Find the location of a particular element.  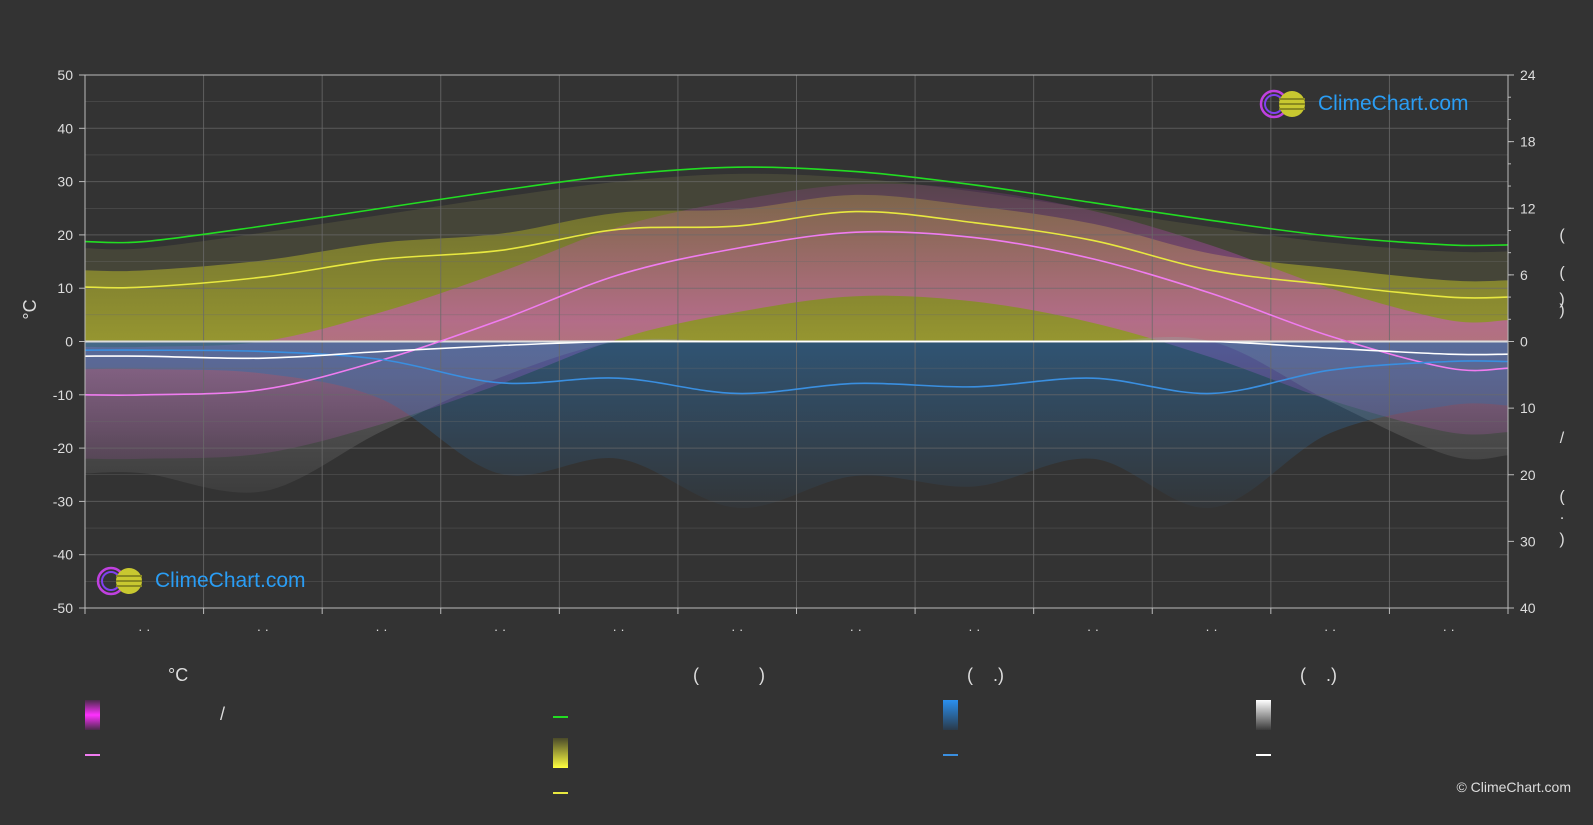

legend-sunshine-range-swatch is located at coordinates (560, 753).